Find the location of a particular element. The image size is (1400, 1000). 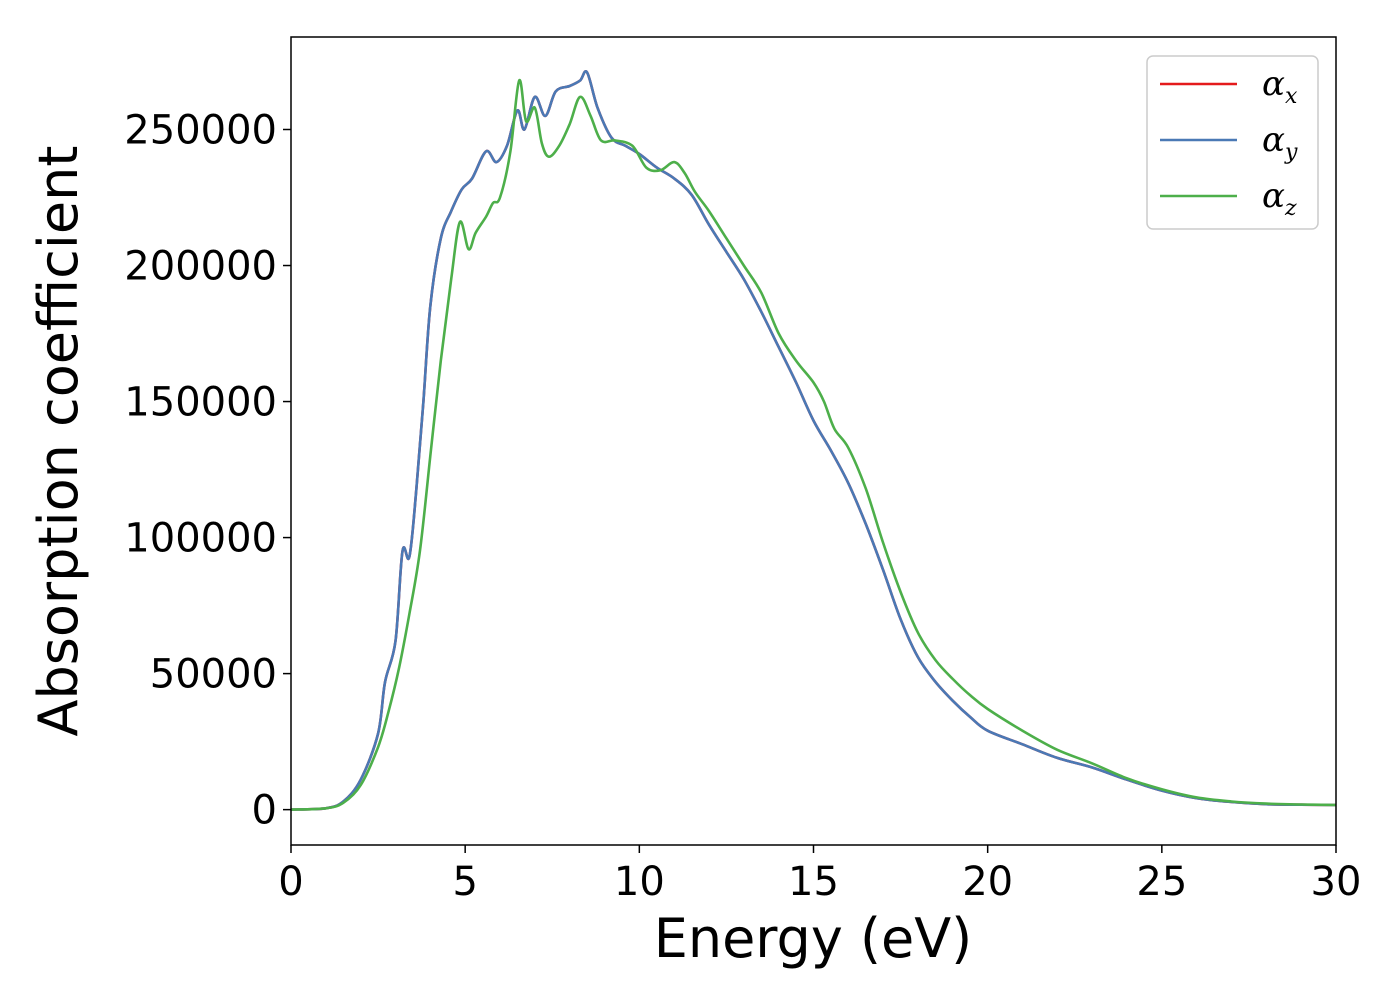

x-tick-label: 5 is located at coordinates (464, 882).